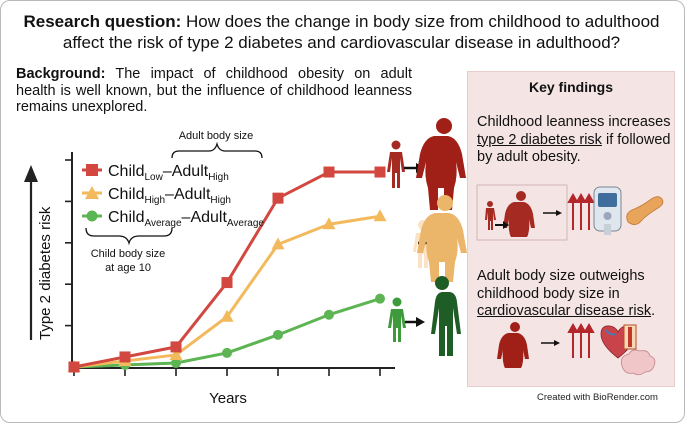 The height and width of the screenshot is (423, 685). Describe the element at coordinates (630, 337) in the screenshot. I see `artery-icon` at that location.